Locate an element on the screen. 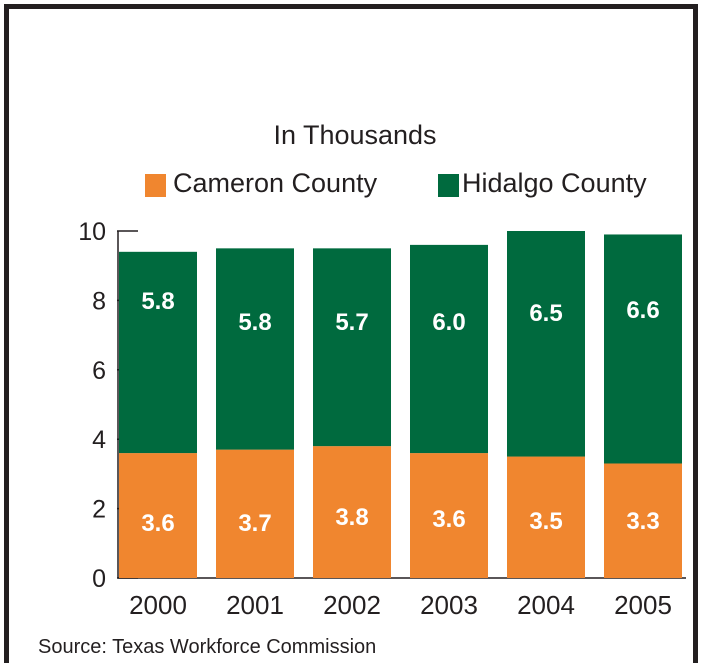  bar-hidalgo-2004 is located at coordinates (546, 344).